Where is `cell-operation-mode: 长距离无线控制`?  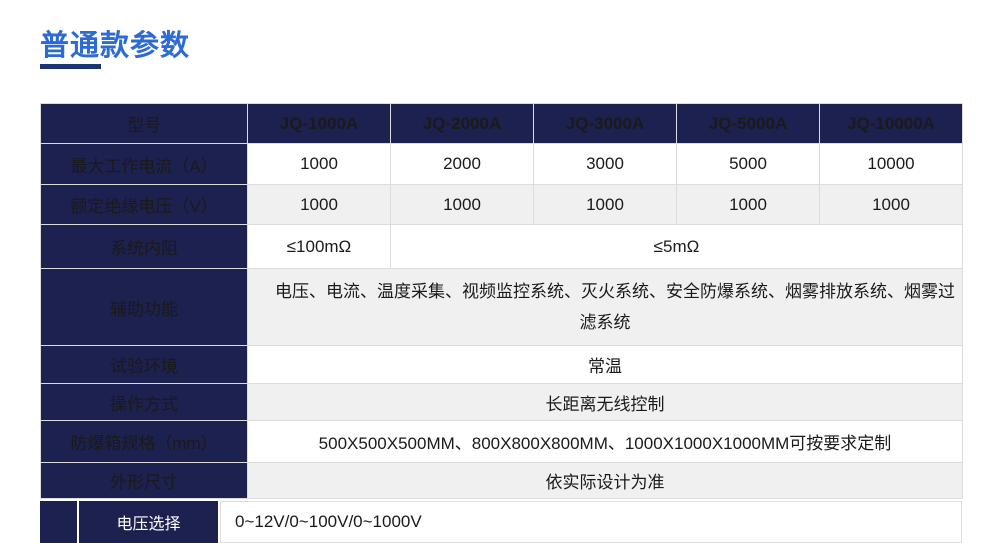
cell-operation-mode: 长距离无线控制 is located at coordinates (605, 402).